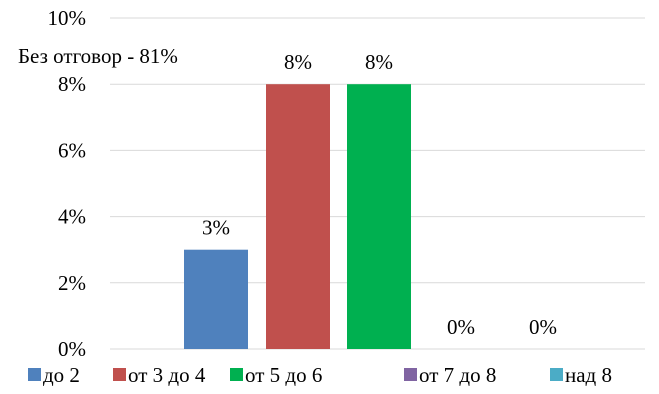 The width and height of the screenshot is (659, 394). I want to click on y-tick-label: 0%, so click(72, 349).